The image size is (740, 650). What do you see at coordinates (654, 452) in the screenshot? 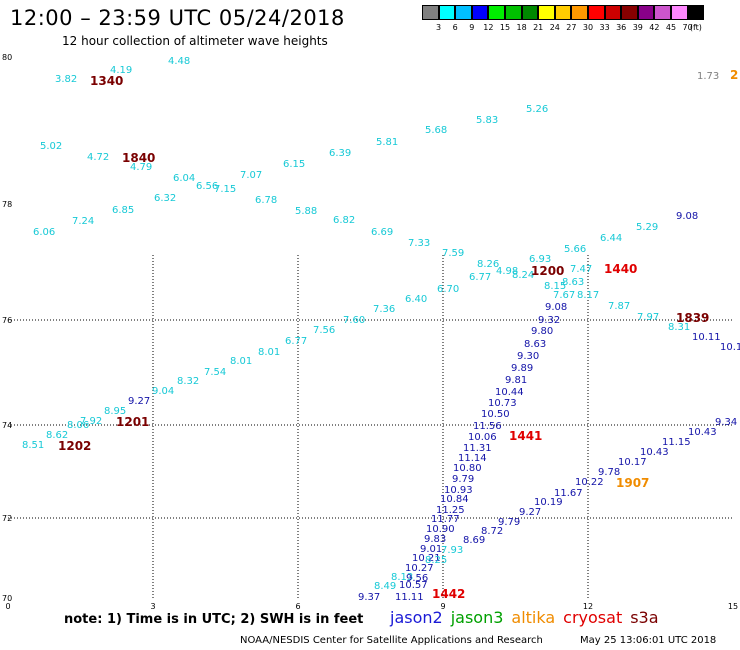
I see `wave-height-value: 10.43` at bounding box center [654, 452].